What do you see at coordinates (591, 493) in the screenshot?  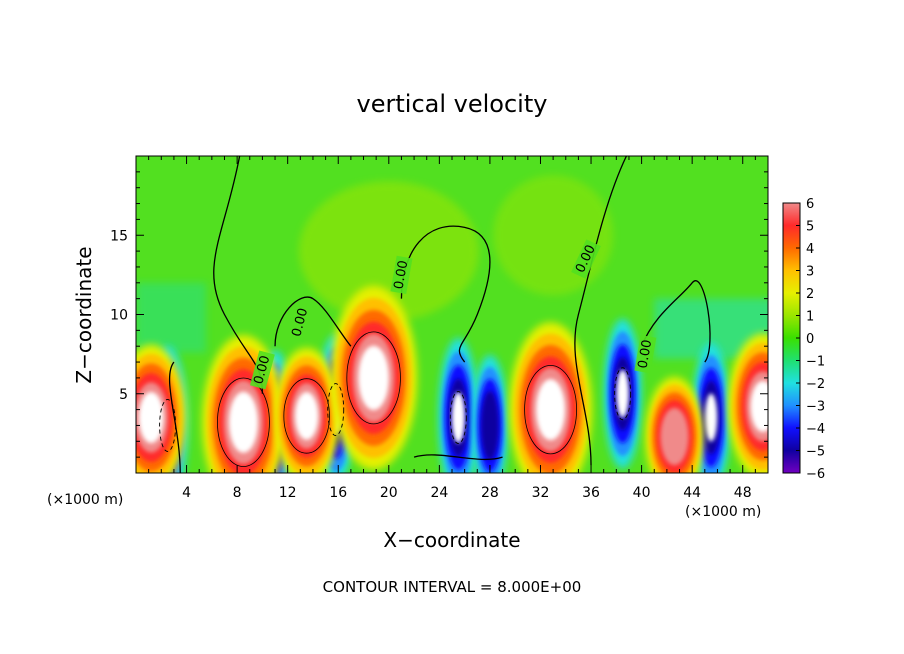 I see `x-tick-label: 36` at bounding box center [591, 493].